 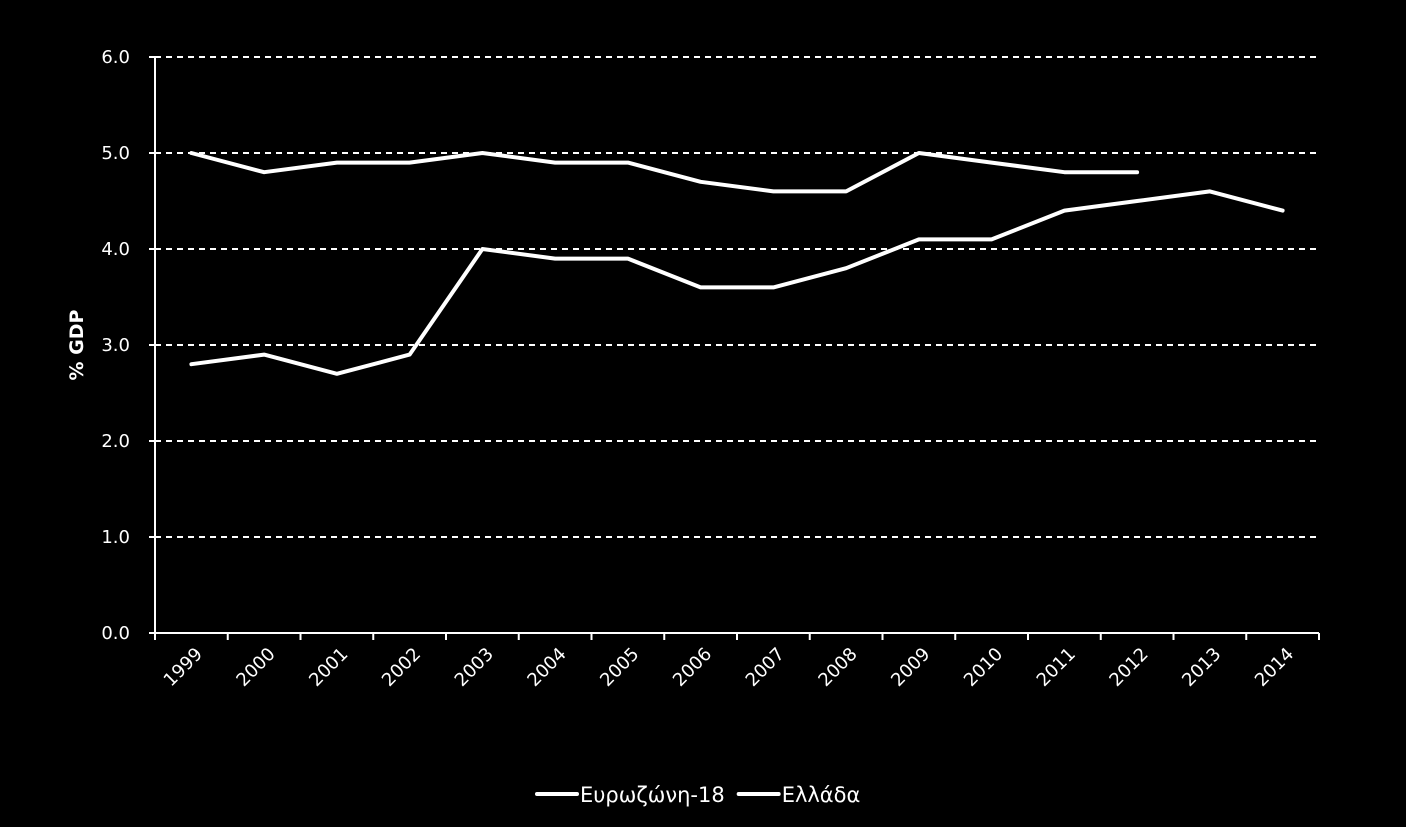 What do you see at coordinates (1274, 667) in the screenshot?
I see `x-tick-label: 2014` at bounding box center [1274, 667].